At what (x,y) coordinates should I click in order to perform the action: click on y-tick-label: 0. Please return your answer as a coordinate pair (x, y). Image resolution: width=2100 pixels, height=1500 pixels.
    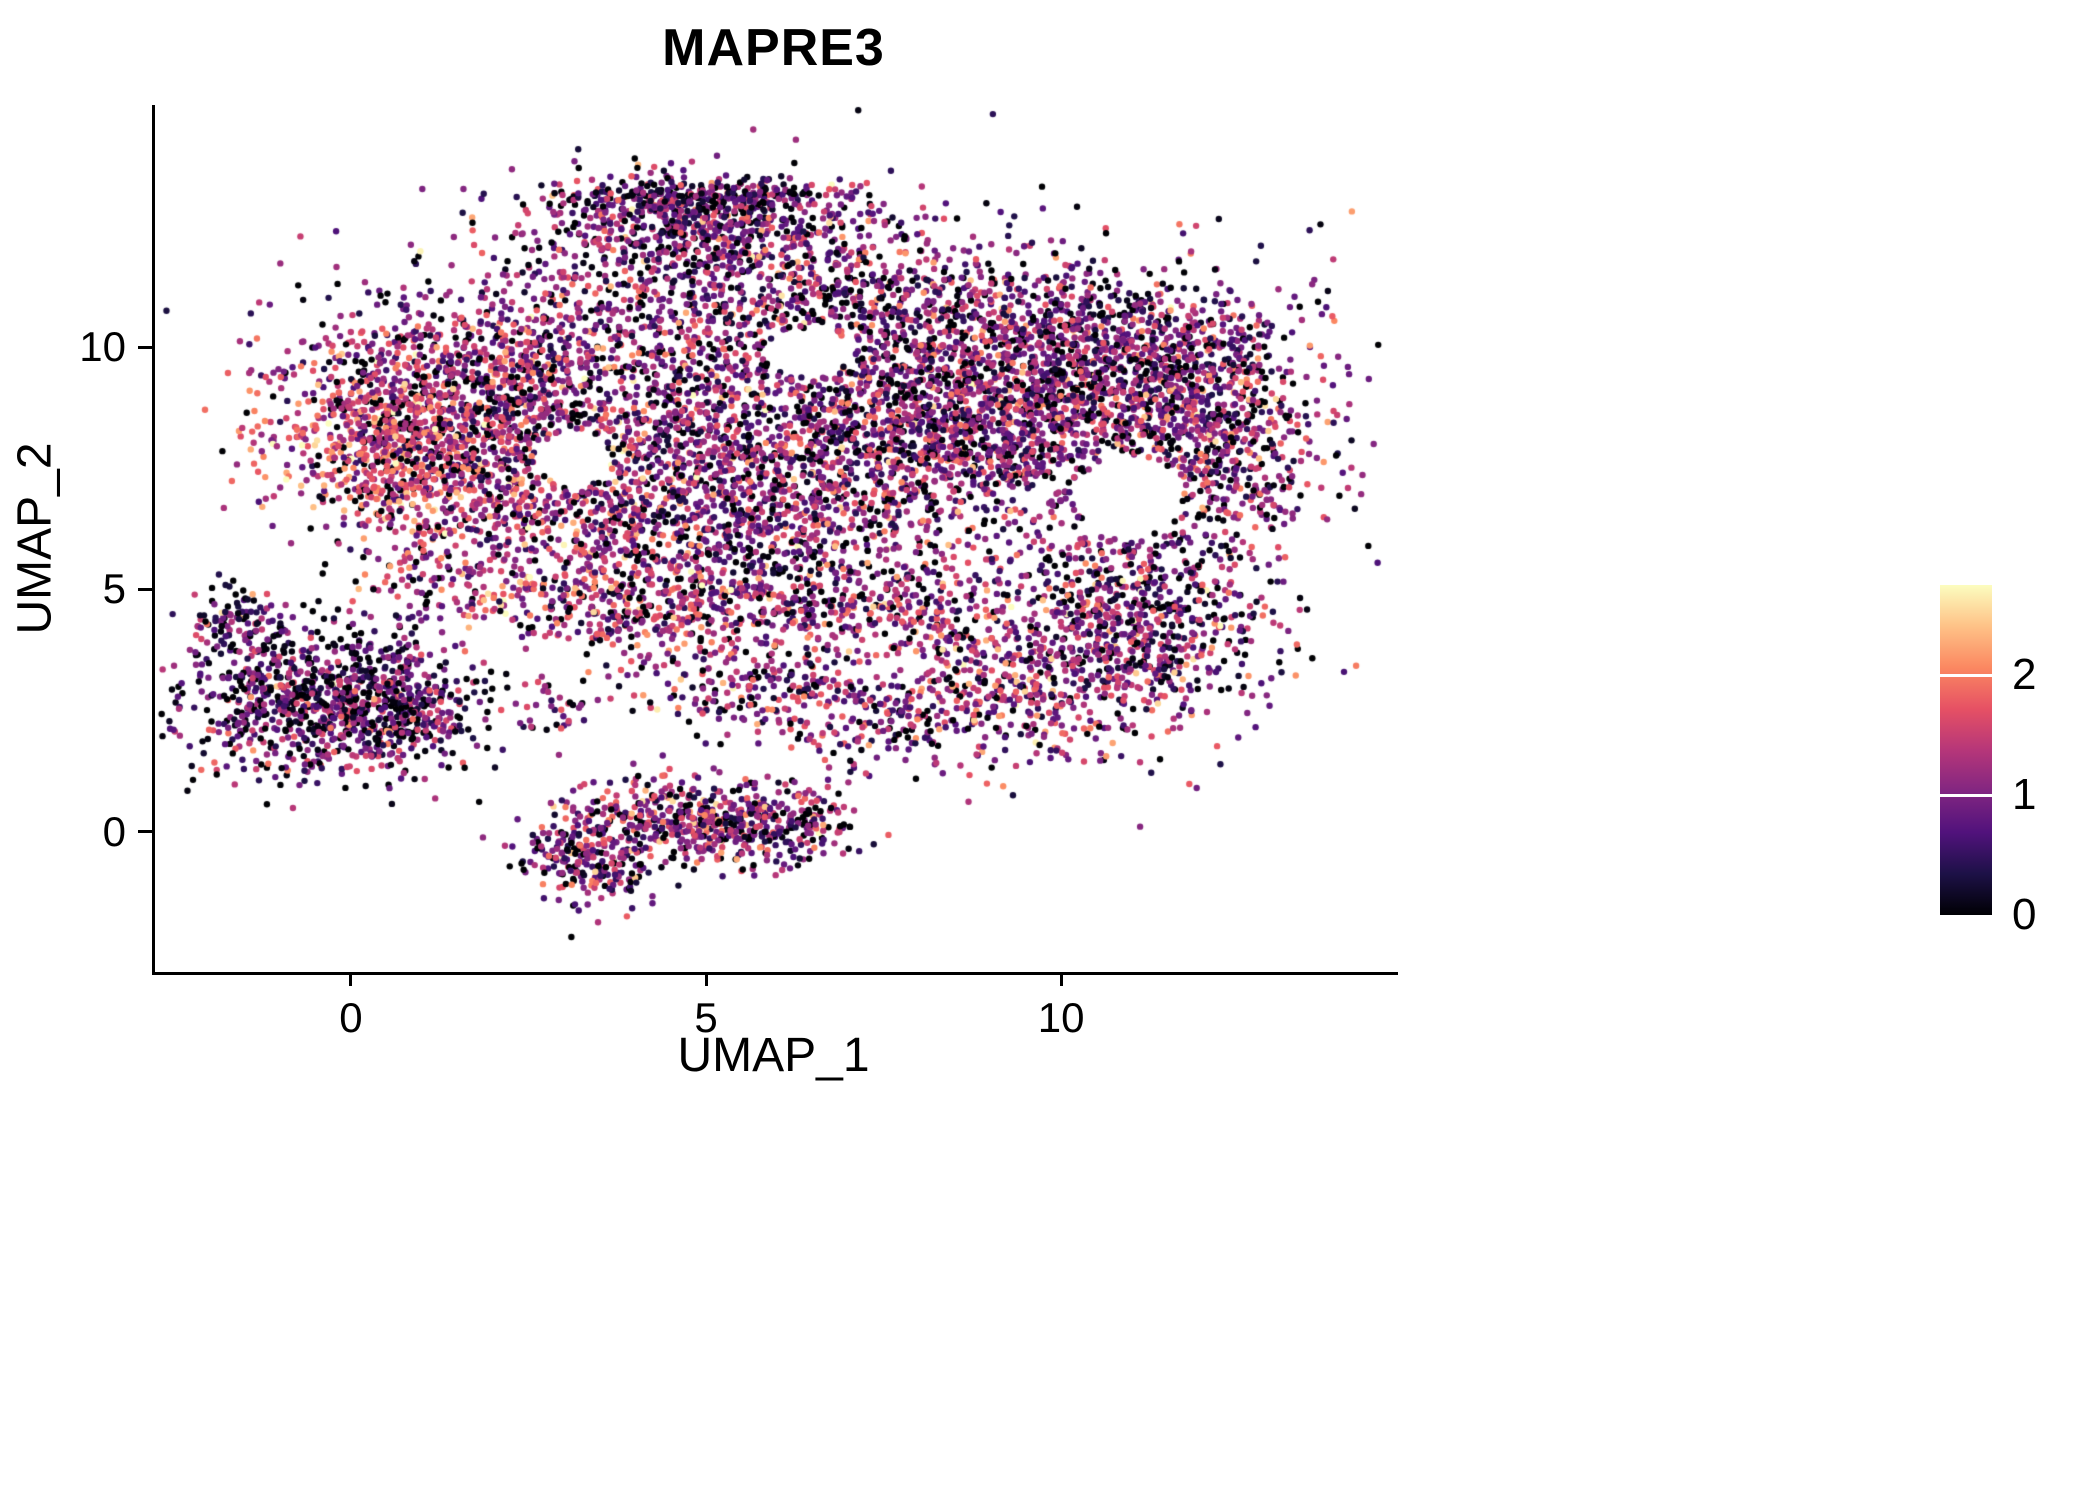
    Looking at the image, I should click on (114, 831).